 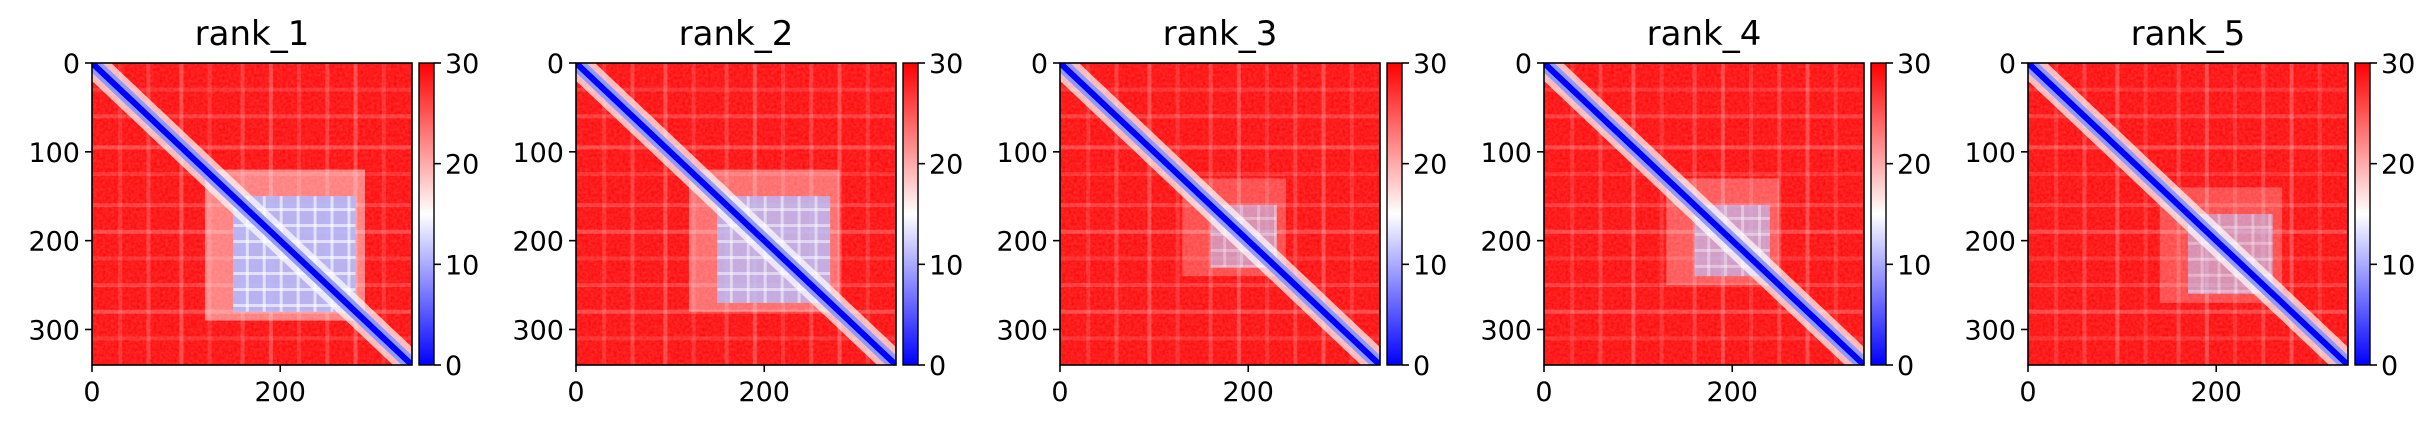 What do you see at coordinates (1220, 34) in the screenshot?
I see `panel-title: rank_3` at bounding box center [1220, 34].